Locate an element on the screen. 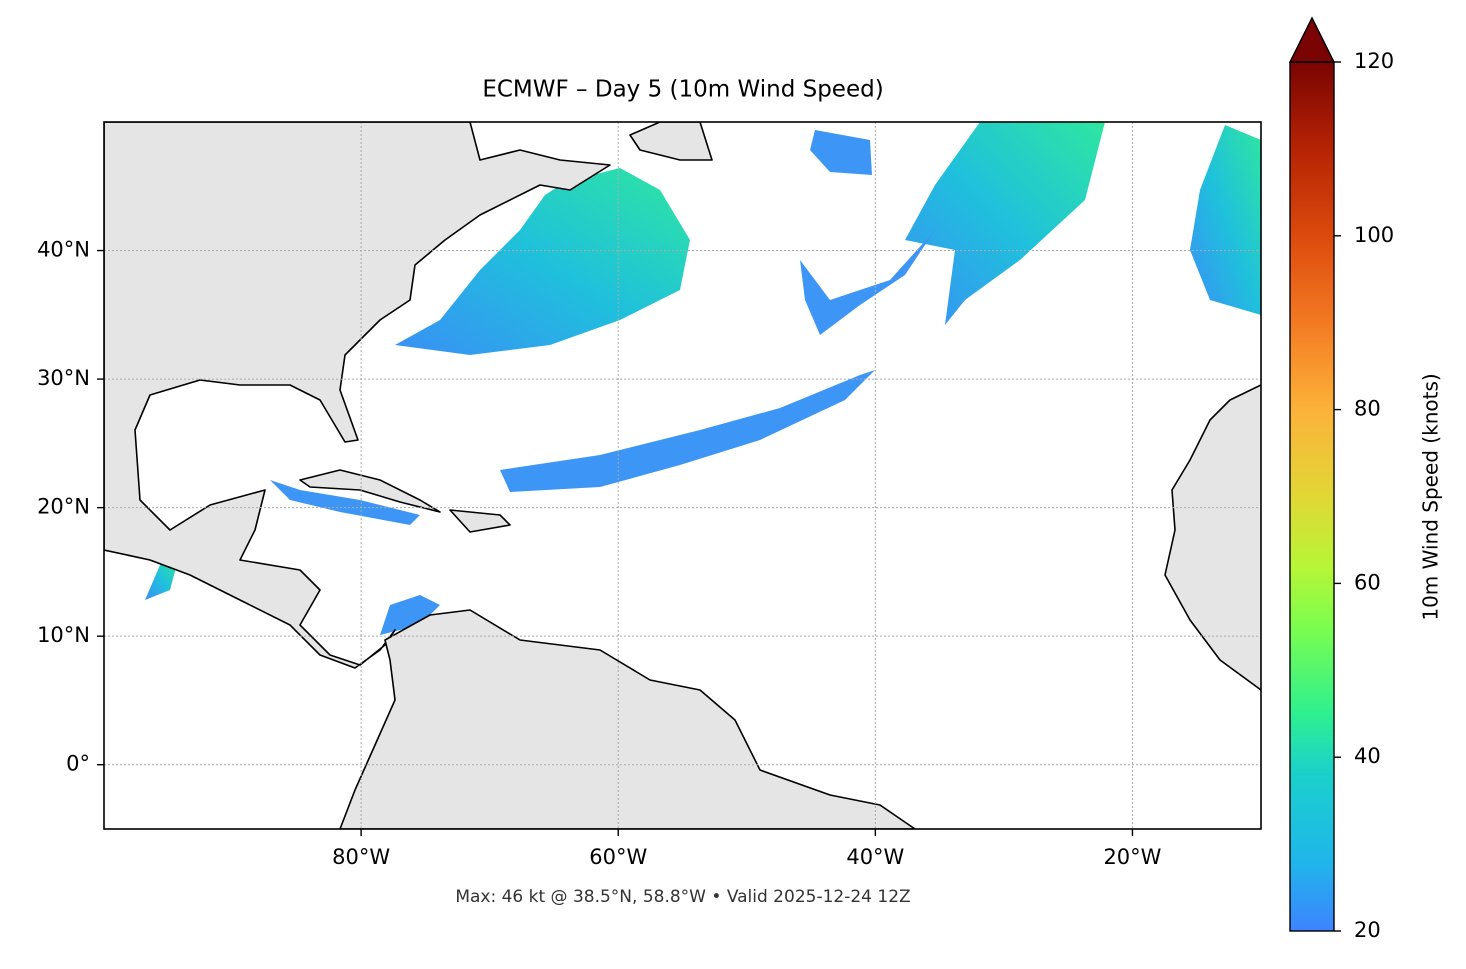  y-tick-label: 40°N is located at coordinates (63, 250).